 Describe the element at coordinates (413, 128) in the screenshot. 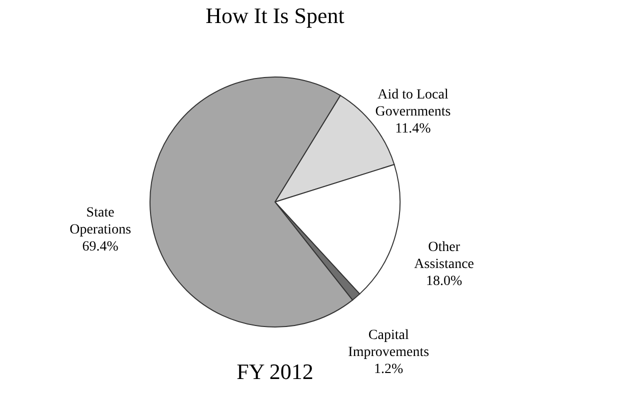

I see `data-label: 11.4%` at that location.